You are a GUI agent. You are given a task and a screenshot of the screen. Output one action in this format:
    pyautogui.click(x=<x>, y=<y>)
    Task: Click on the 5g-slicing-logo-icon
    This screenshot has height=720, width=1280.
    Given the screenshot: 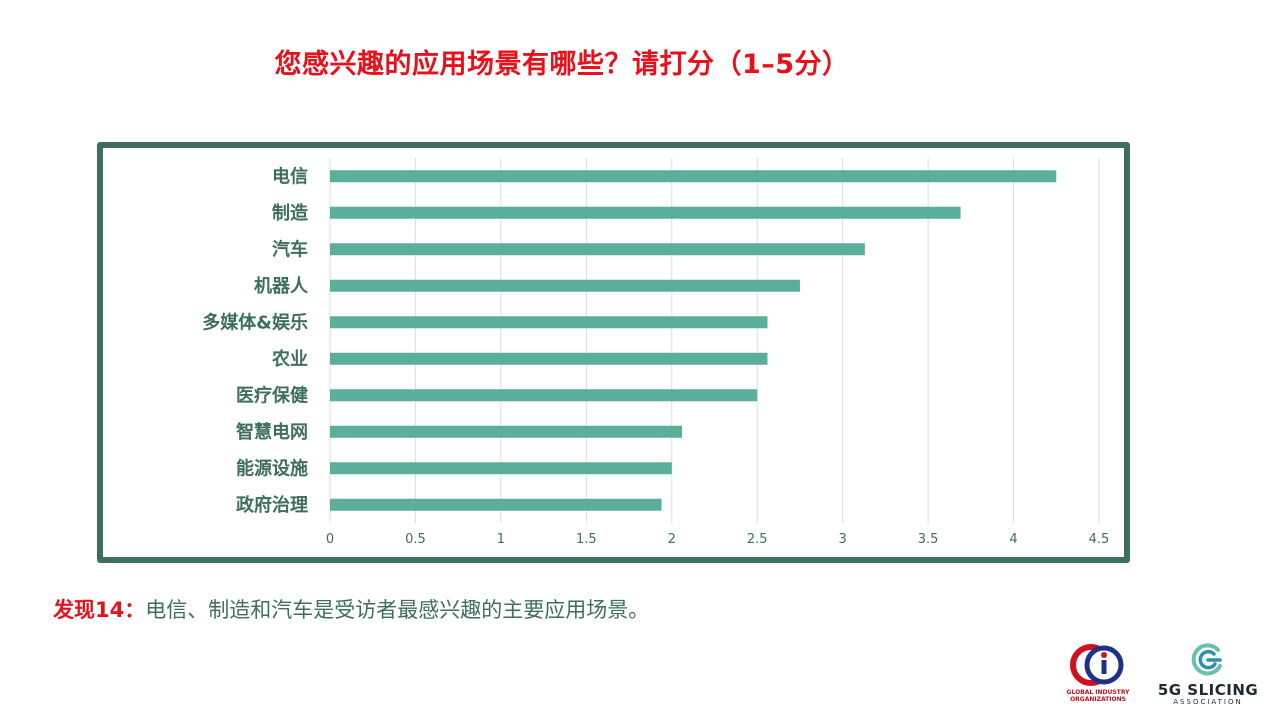 What is the action you would take?
    pyautogui.click(x=1206, y=659)
    